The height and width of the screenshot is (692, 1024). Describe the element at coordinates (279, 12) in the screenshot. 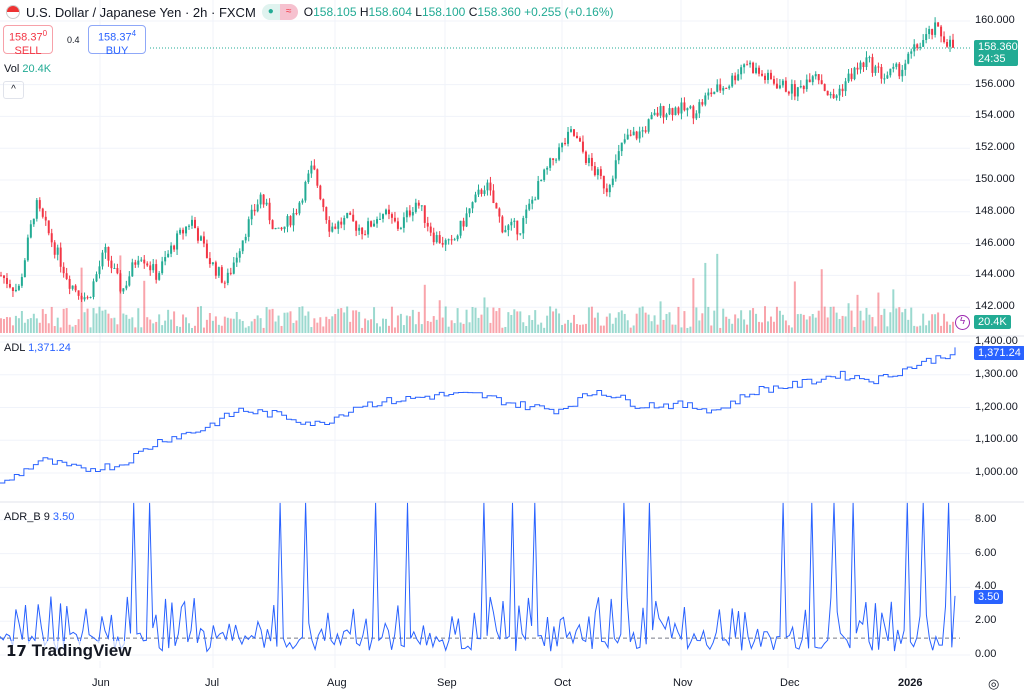

I see `market-status-pill: ● ≈` at that location.